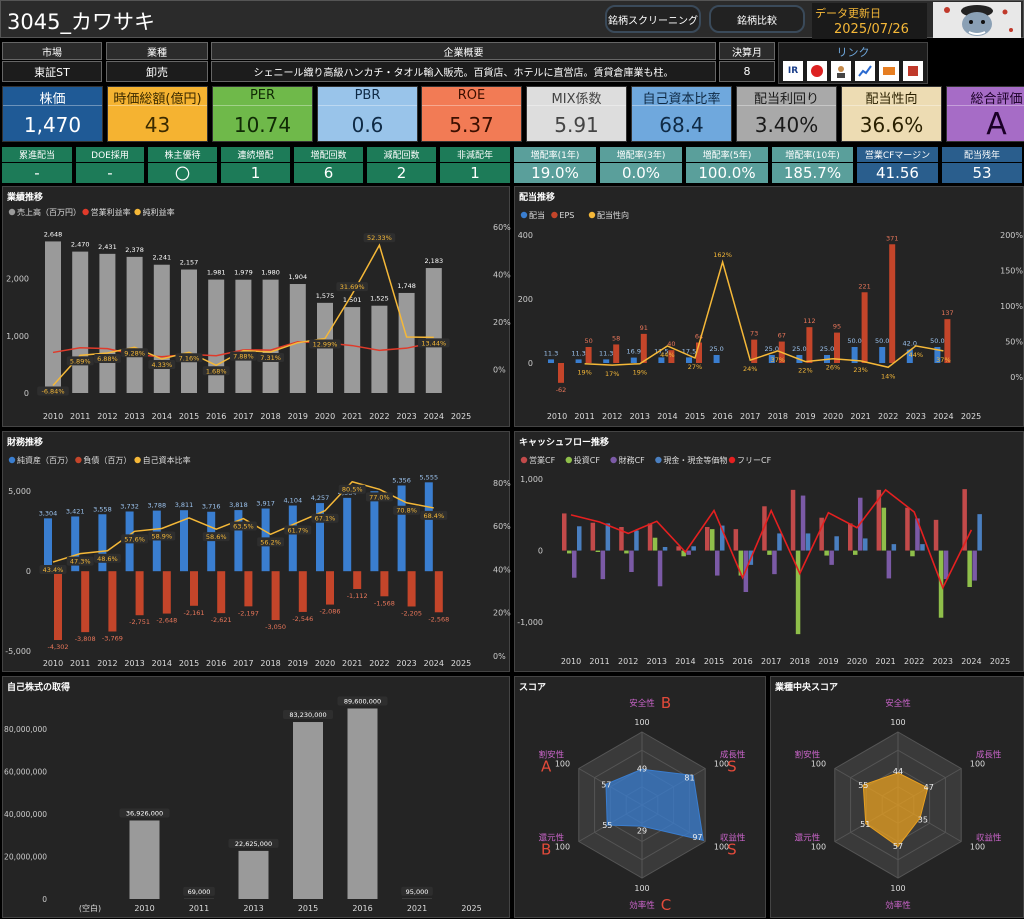  Describe the element at coordinates (161, 258) in the screenshot. I see `revenue-value-label: 2,241` at that location.